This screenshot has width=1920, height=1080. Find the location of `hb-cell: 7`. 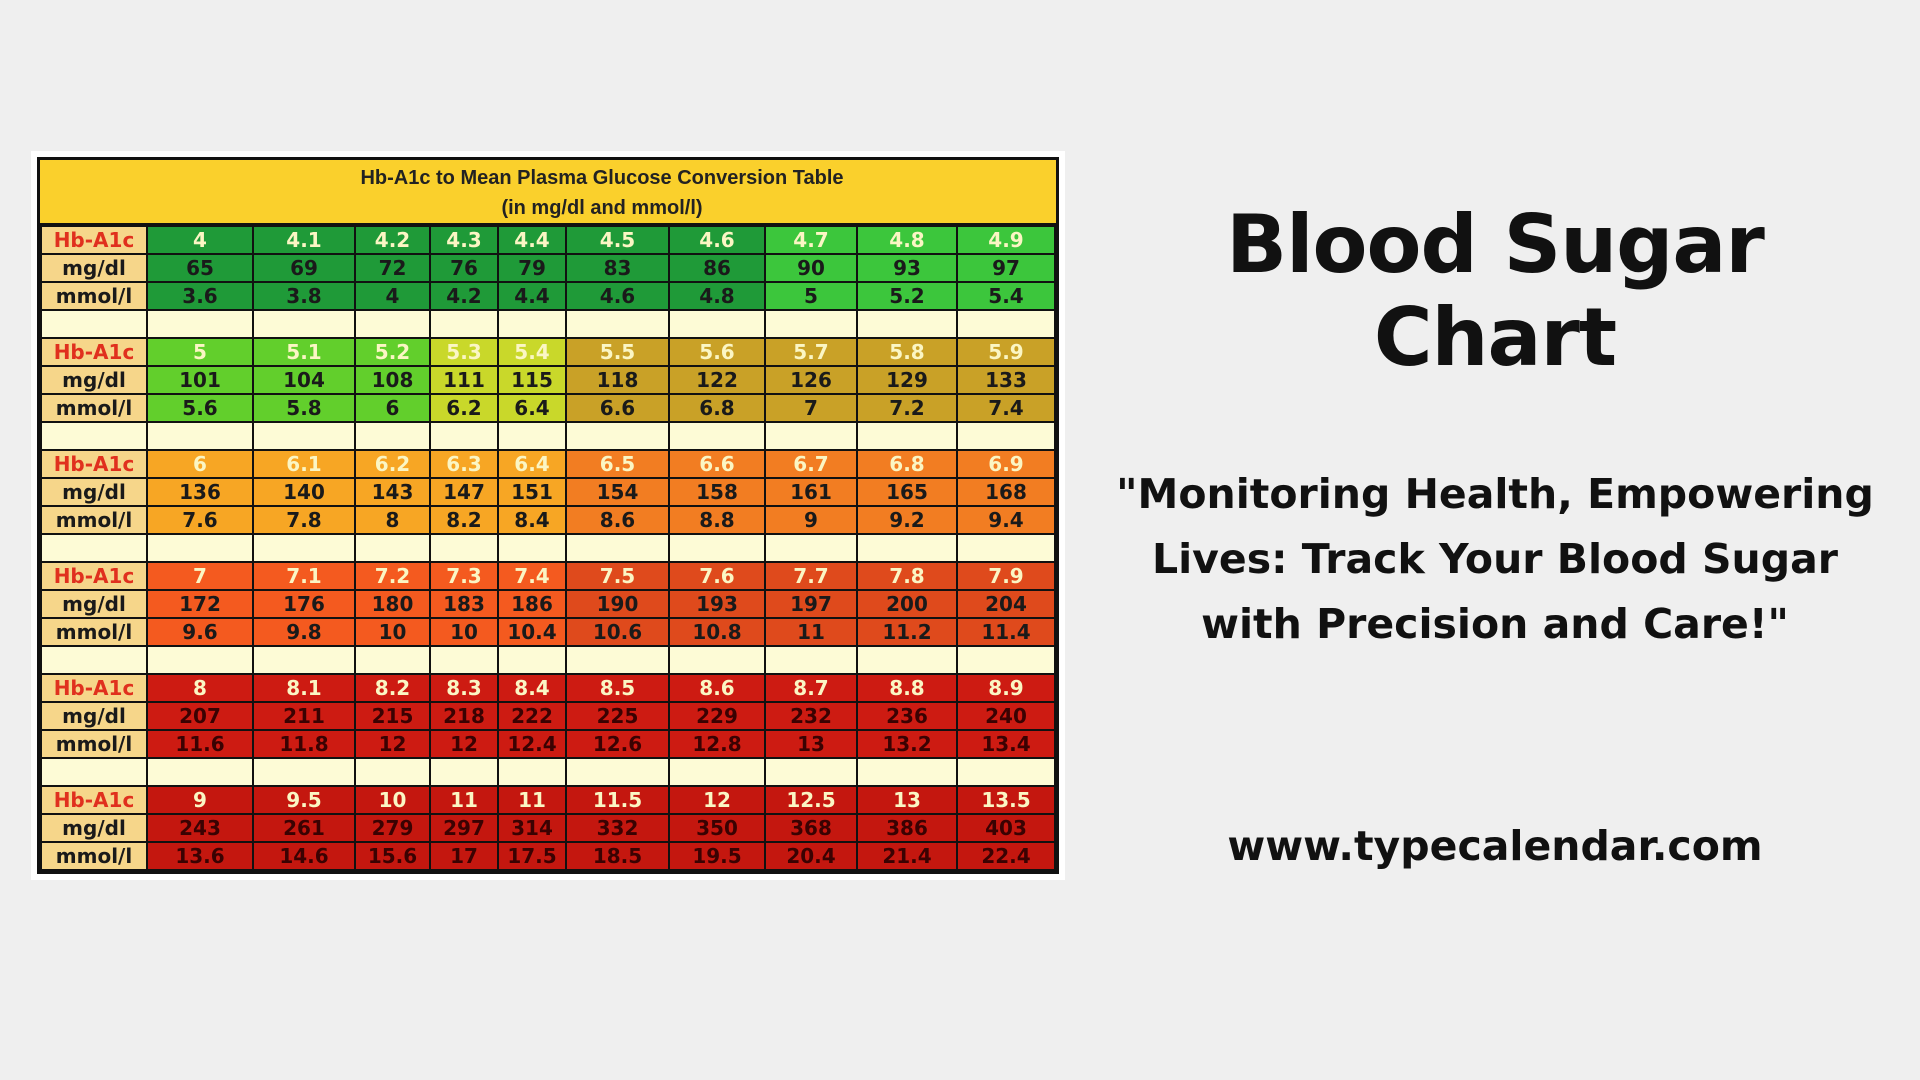

hb-cell: 7 is located at coordinates (200, 576).